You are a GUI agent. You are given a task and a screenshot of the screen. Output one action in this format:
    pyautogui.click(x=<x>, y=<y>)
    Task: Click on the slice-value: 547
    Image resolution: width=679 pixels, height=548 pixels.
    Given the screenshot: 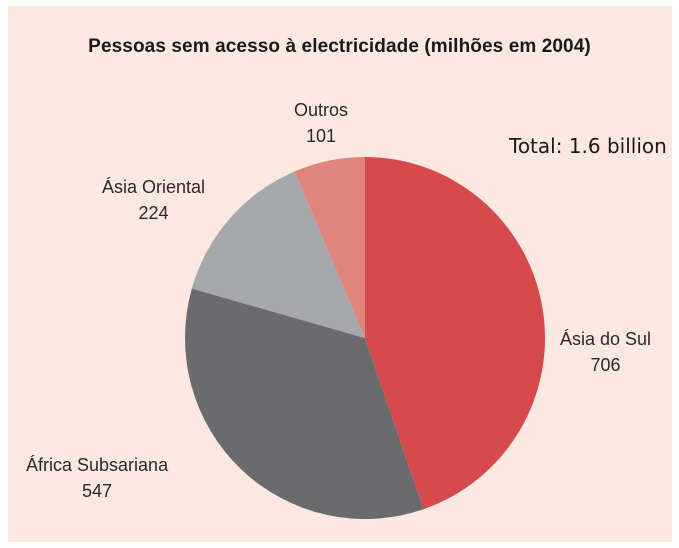 What is the action you would take?
    pyautogui.click(x=97, y=491)
    